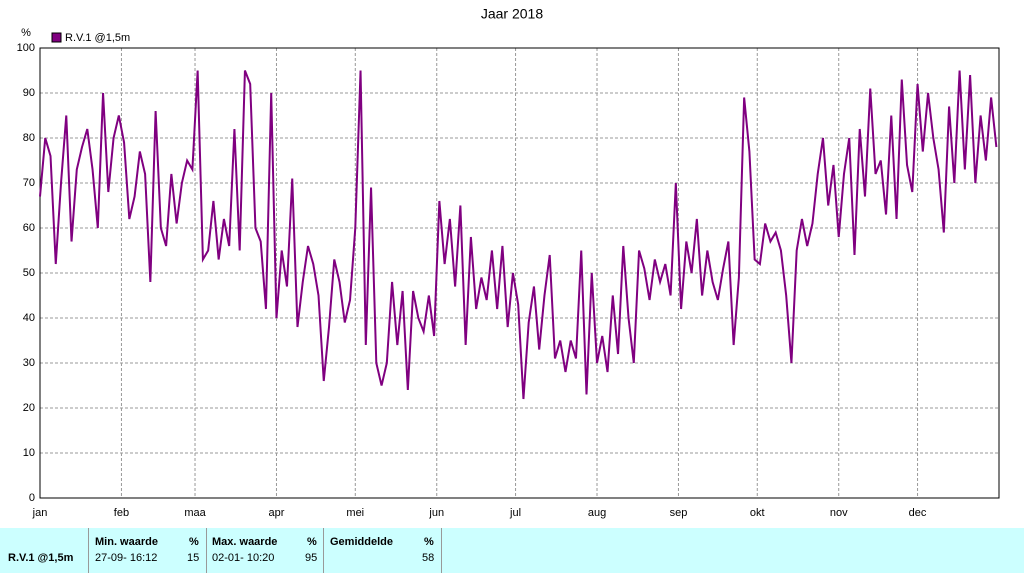 The image size is (1024, 573). What do you see at coordinates (29, 138) in the screenshot?
I see `y-tick-label: 80` at bounding box center [29, 138].